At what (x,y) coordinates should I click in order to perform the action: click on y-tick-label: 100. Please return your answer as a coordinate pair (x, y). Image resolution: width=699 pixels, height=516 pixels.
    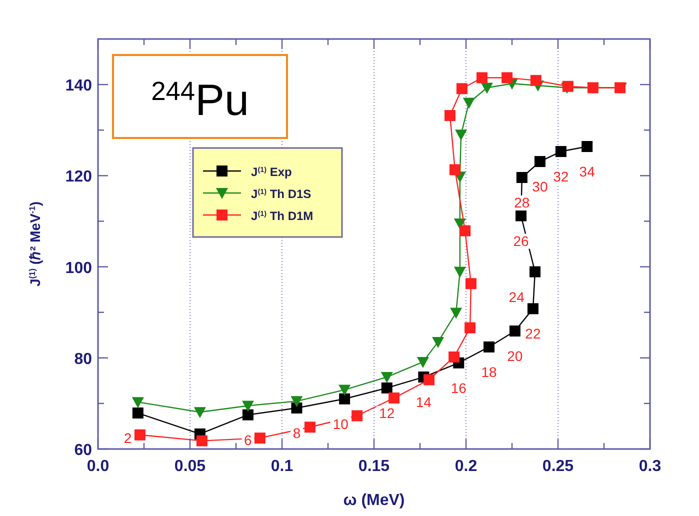
    Looking at the image, I should click on (78, 268).